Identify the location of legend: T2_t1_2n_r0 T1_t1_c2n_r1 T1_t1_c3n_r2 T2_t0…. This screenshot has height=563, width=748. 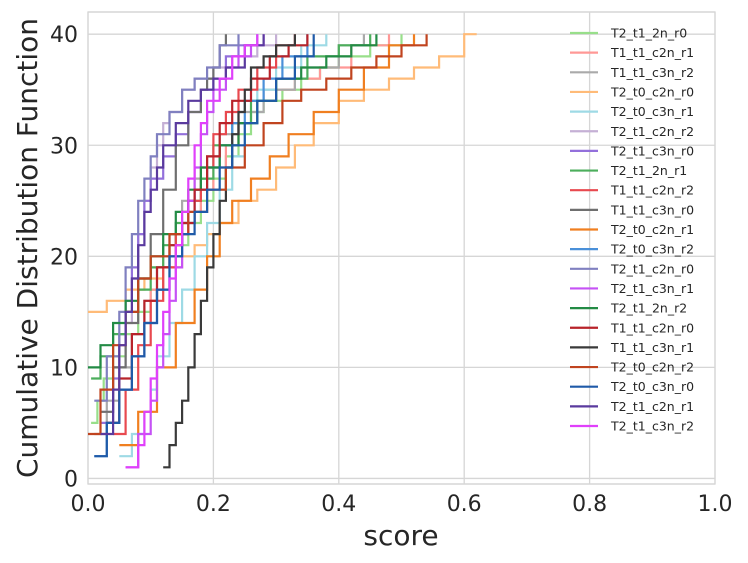
(632, 230).